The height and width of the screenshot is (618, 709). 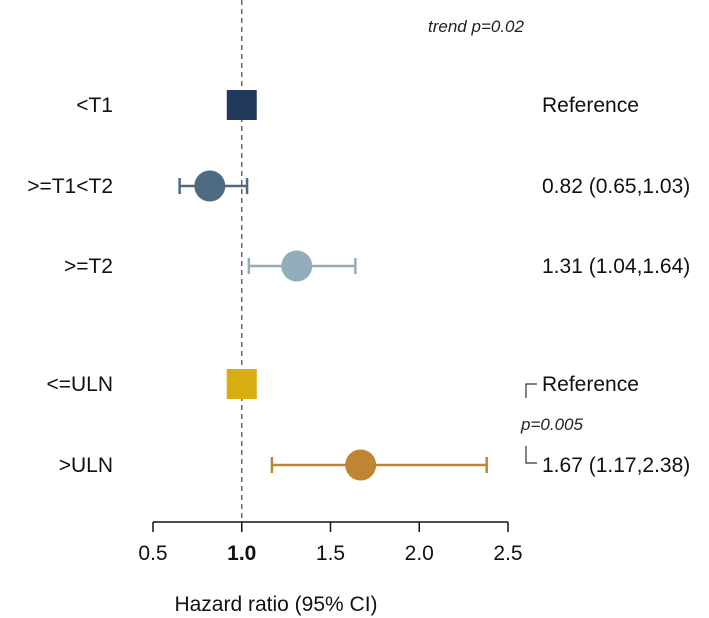 I want to click on estimate-text: 0.82 (0.65,1.03), so click(x=616, y=186).